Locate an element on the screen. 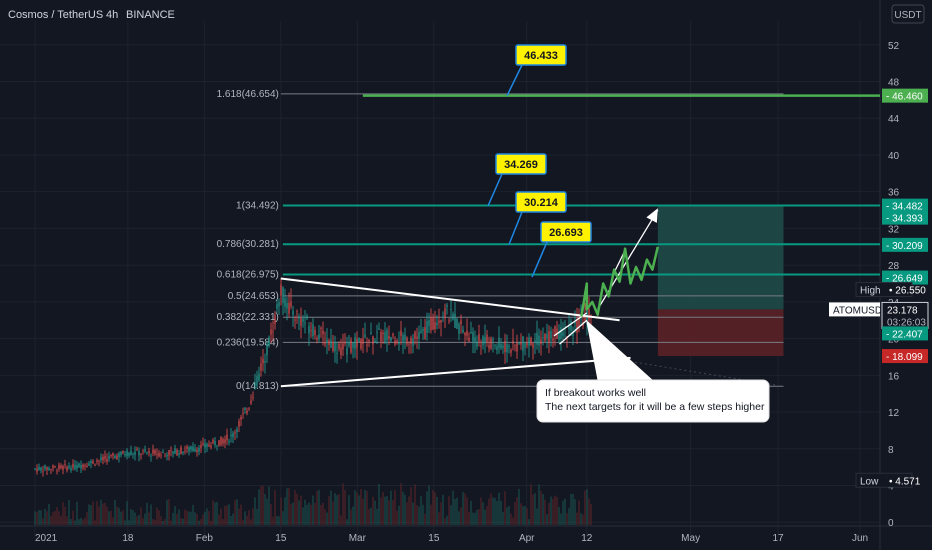  position-zones is located at coordinates (720, 281).